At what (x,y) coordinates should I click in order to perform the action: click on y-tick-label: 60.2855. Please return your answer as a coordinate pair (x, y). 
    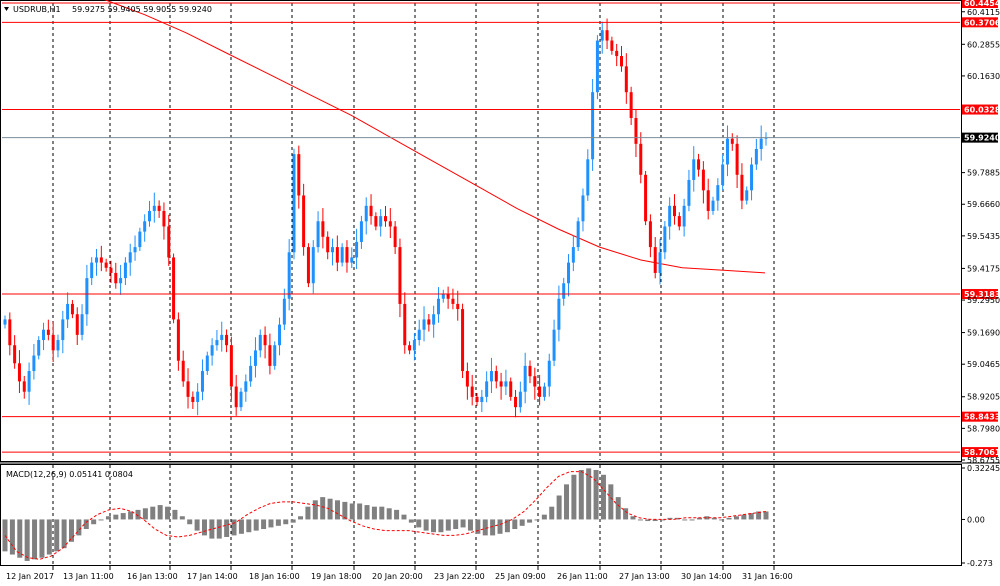
    Looking at the image, I should click on (983, 44).